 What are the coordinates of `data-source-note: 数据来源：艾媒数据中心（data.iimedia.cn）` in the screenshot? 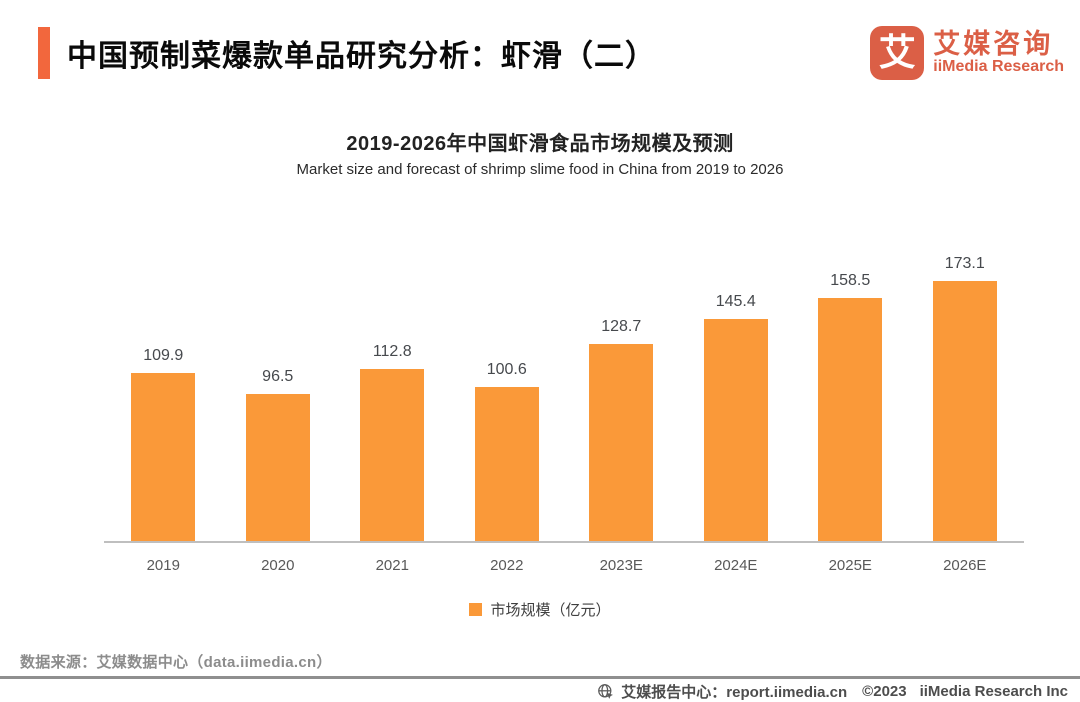 It's located at (176, 662).